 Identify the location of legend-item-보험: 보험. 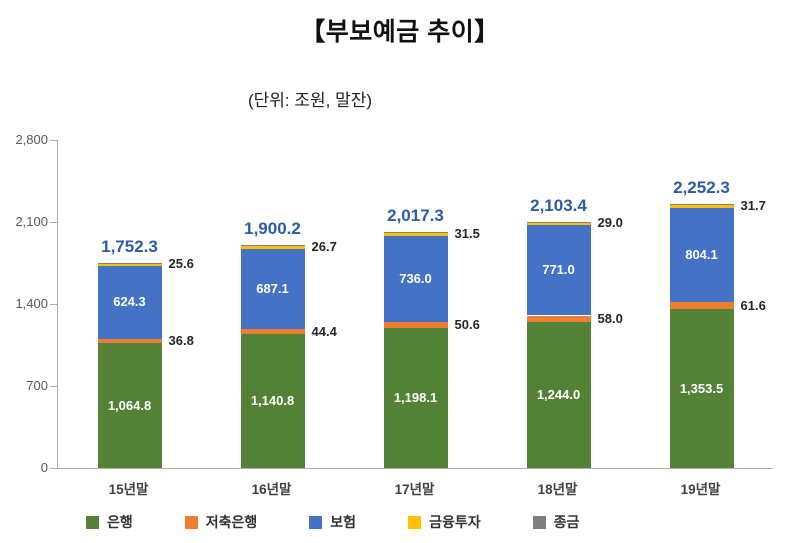
(332, 522).